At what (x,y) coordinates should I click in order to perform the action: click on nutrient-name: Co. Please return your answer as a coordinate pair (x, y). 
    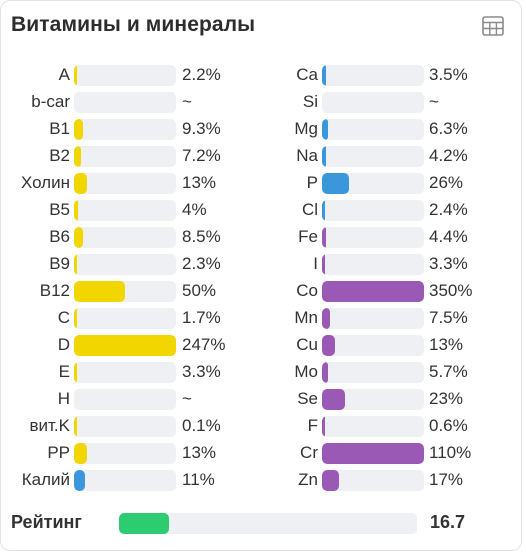
    Looking at the image, I should click on (307, 290).